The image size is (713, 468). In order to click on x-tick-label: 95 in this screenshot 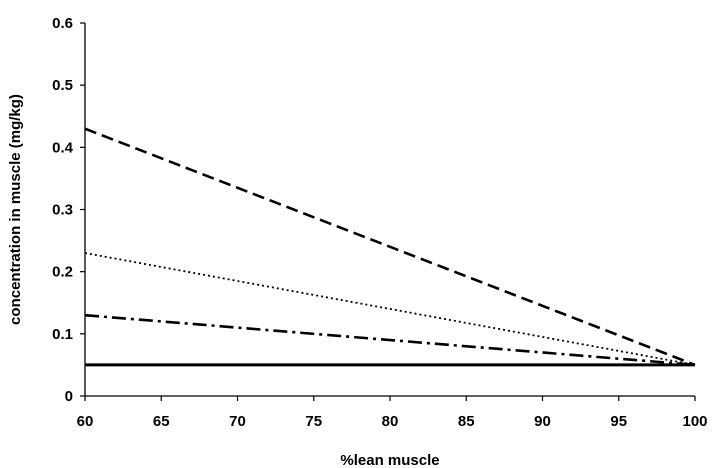, I will do `click(618, 421)`.